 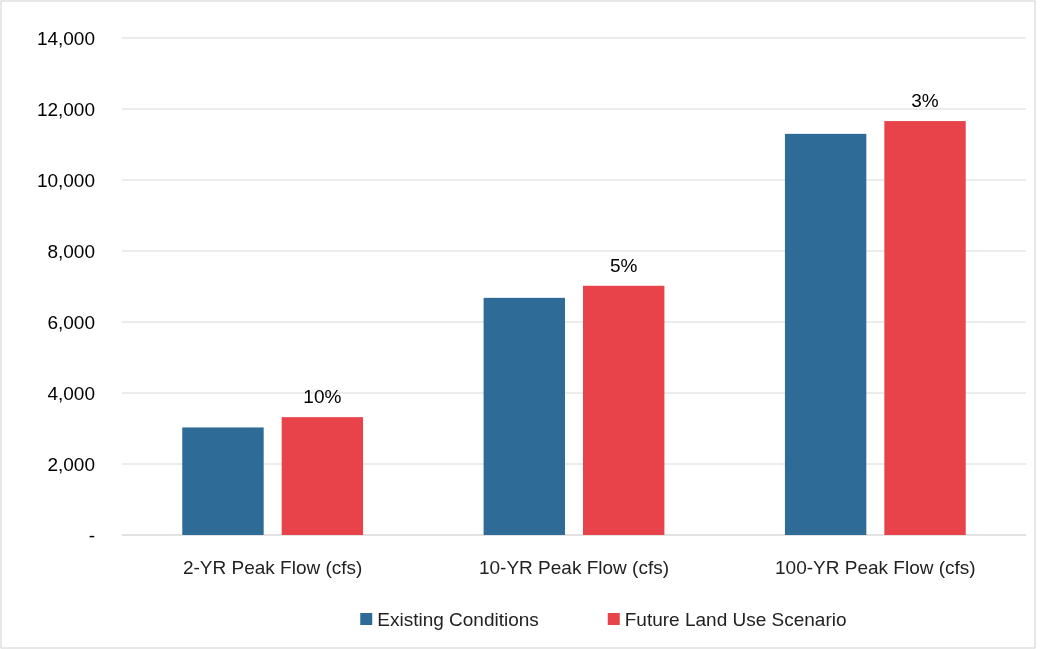 What do you see at coordinates (65, 180) in the screenshot?
I see `y-tick-label: 10,000` at bounding box center [65, 180].